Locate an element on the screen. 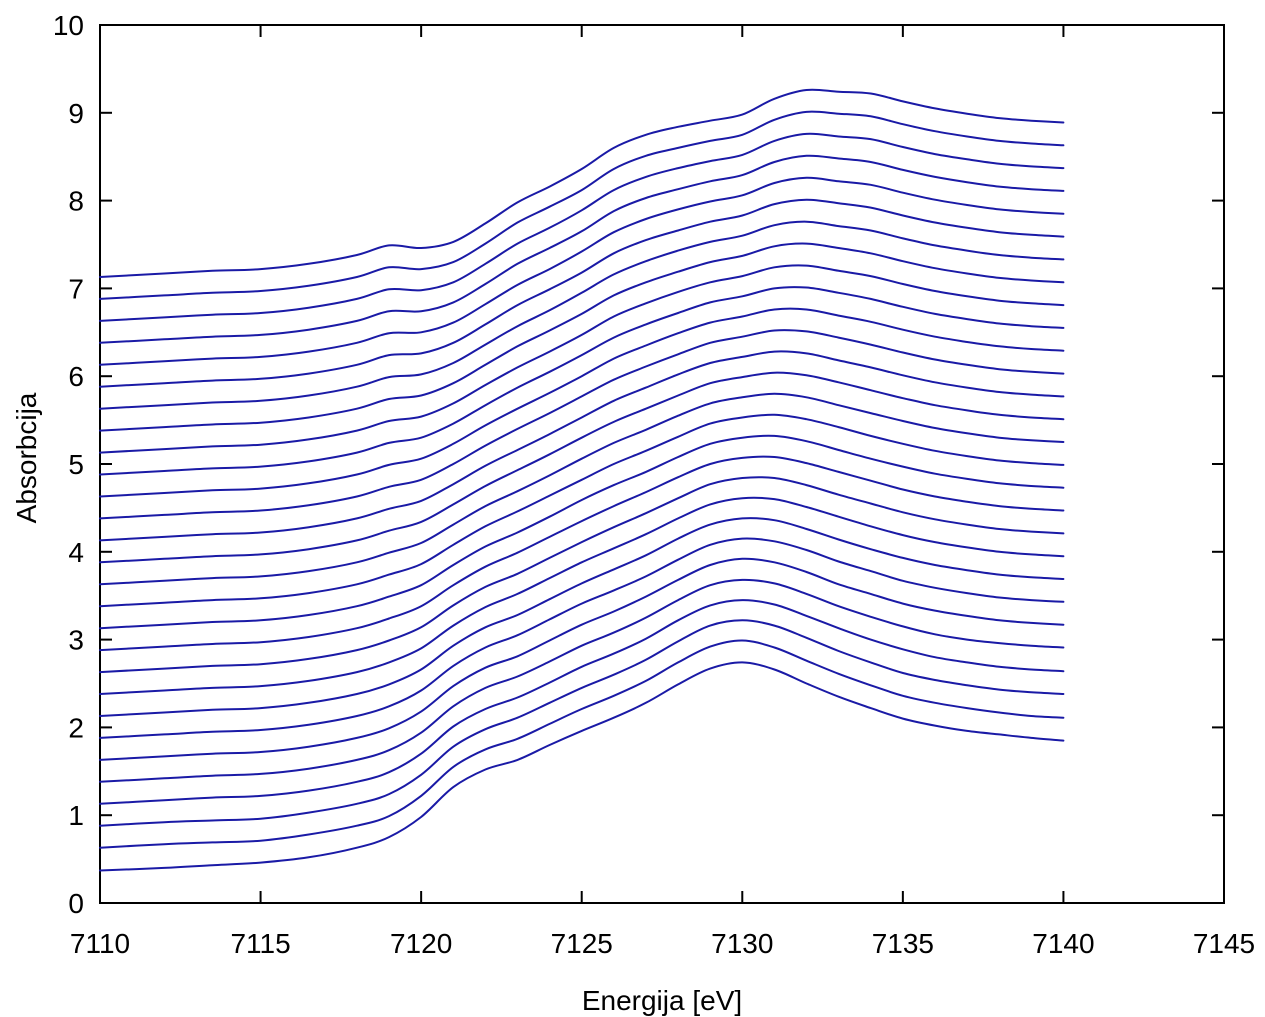 This screenshot has width=1265, height=1017. x-tick-label: 7140 is located at coordinates (1063, 943).